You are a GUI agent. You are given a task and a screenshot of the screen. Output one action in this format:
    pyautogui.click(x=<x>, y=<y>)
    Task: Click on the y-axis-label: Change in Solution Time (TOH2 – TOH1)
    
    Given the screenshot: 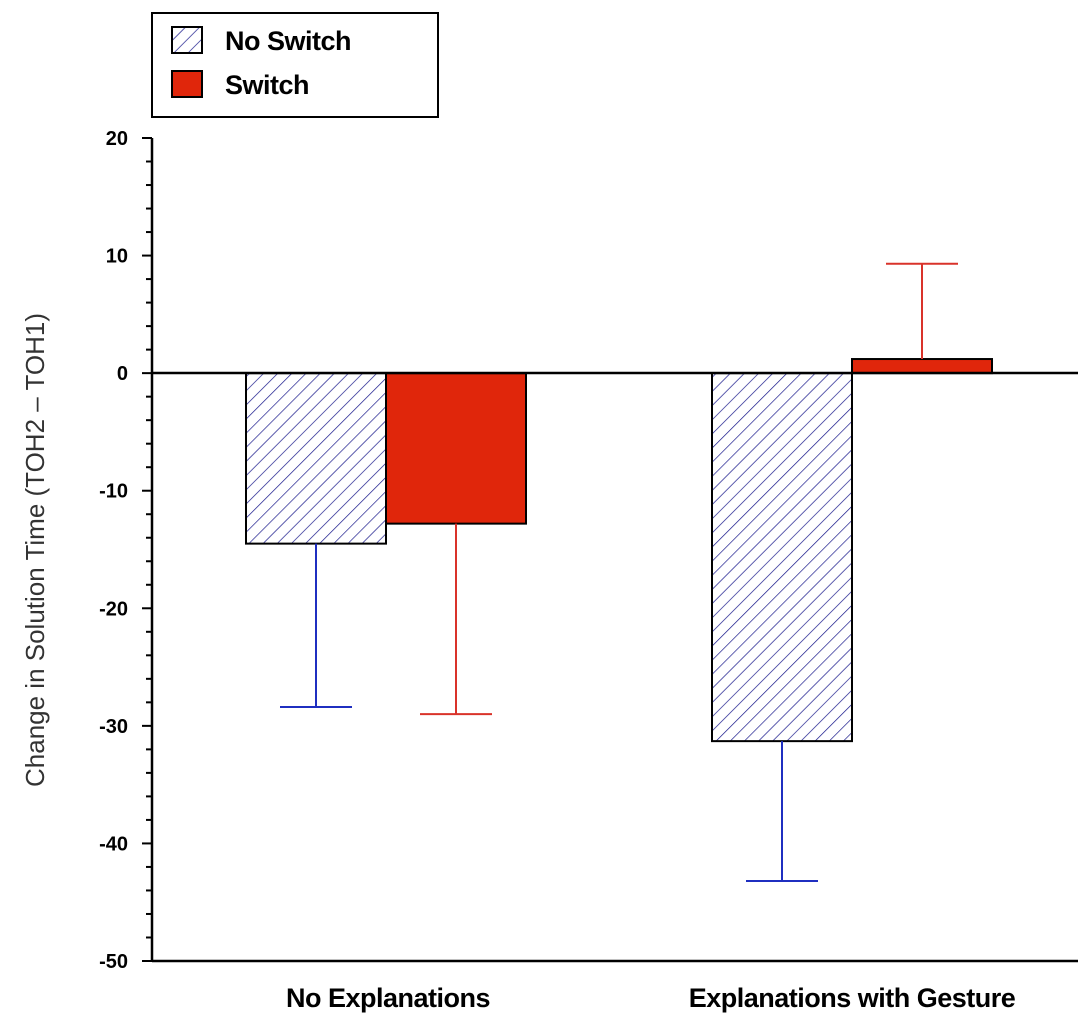 What is the action you would take?
    pyautogui.click(x=35, y=550)
    